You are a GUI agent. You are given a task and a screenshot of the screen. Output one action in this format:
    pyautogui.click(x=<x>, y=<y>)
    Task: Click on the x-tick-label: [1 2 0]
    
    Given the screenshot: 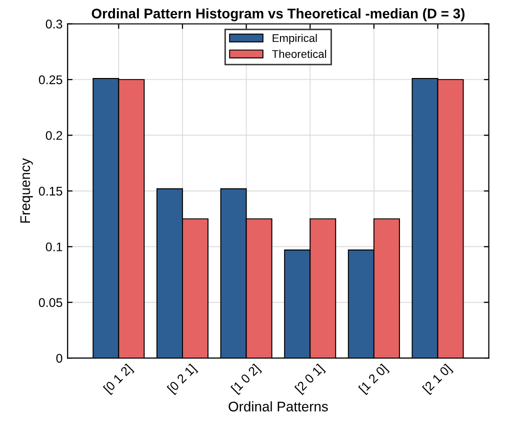 What is the action you would take?
    pyautogui.click(x=374, y=380)
    